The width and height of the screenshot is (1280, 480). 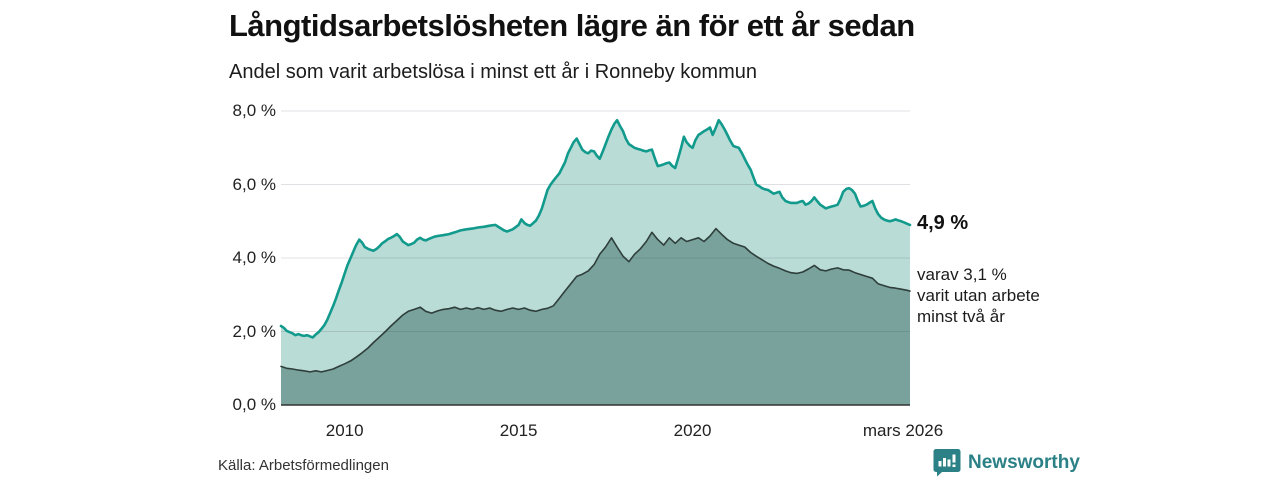 What do you see at coordinates (518, 430) in the screenshot?
I see `x-axis-label: 2015` at bounding box center [518, 430].